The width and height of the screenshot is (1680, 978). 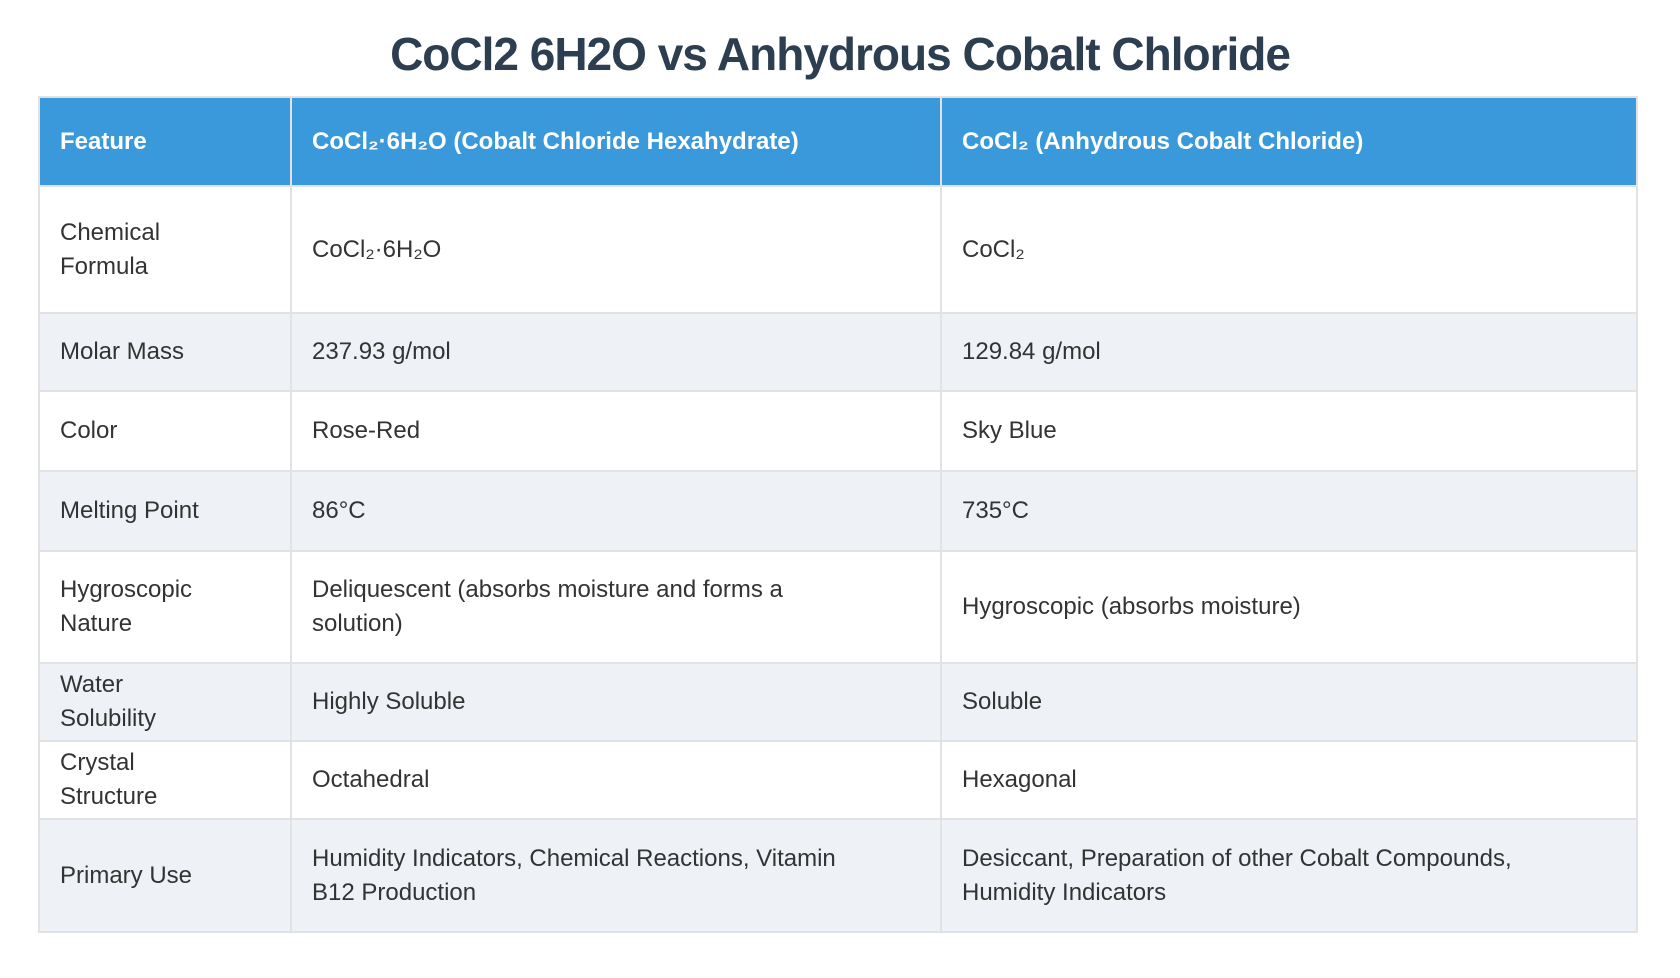 I want to click on row-label-chemical-formula: Chemical Formula, so click(x=165, y=249).